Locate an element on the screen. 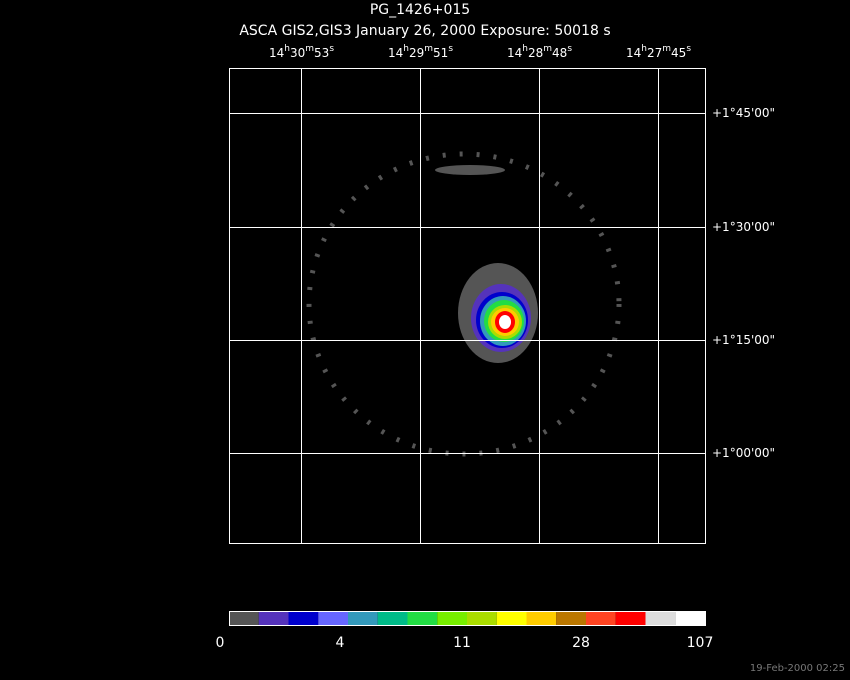  ra-label: 14h29m51s is located at coordinates (420, 52).